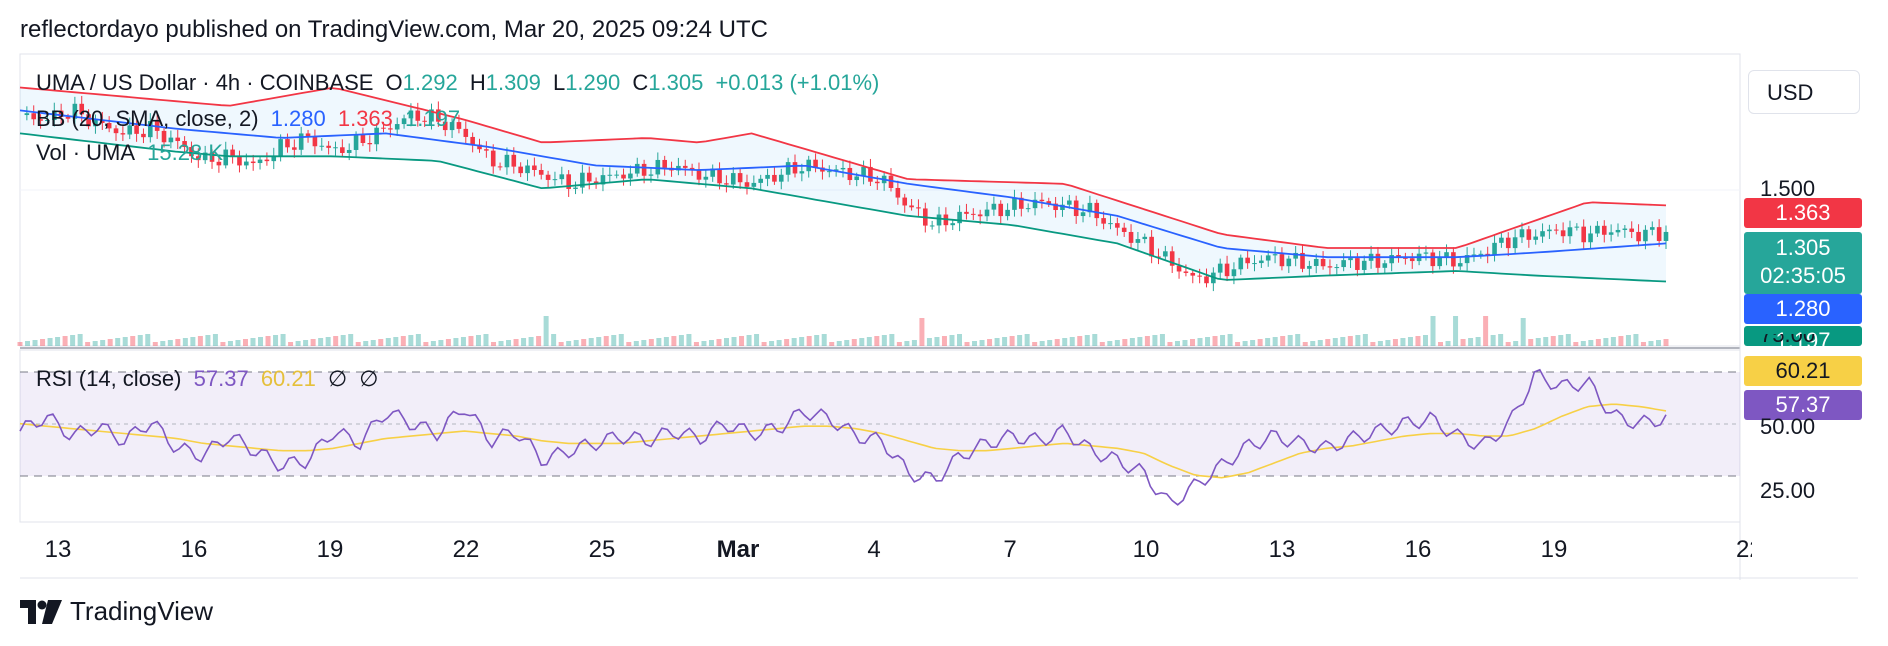 The height and width of the screenshot is (646, 1888). I want to click on rsi-label: RSI (14, close), so click(109, 378).